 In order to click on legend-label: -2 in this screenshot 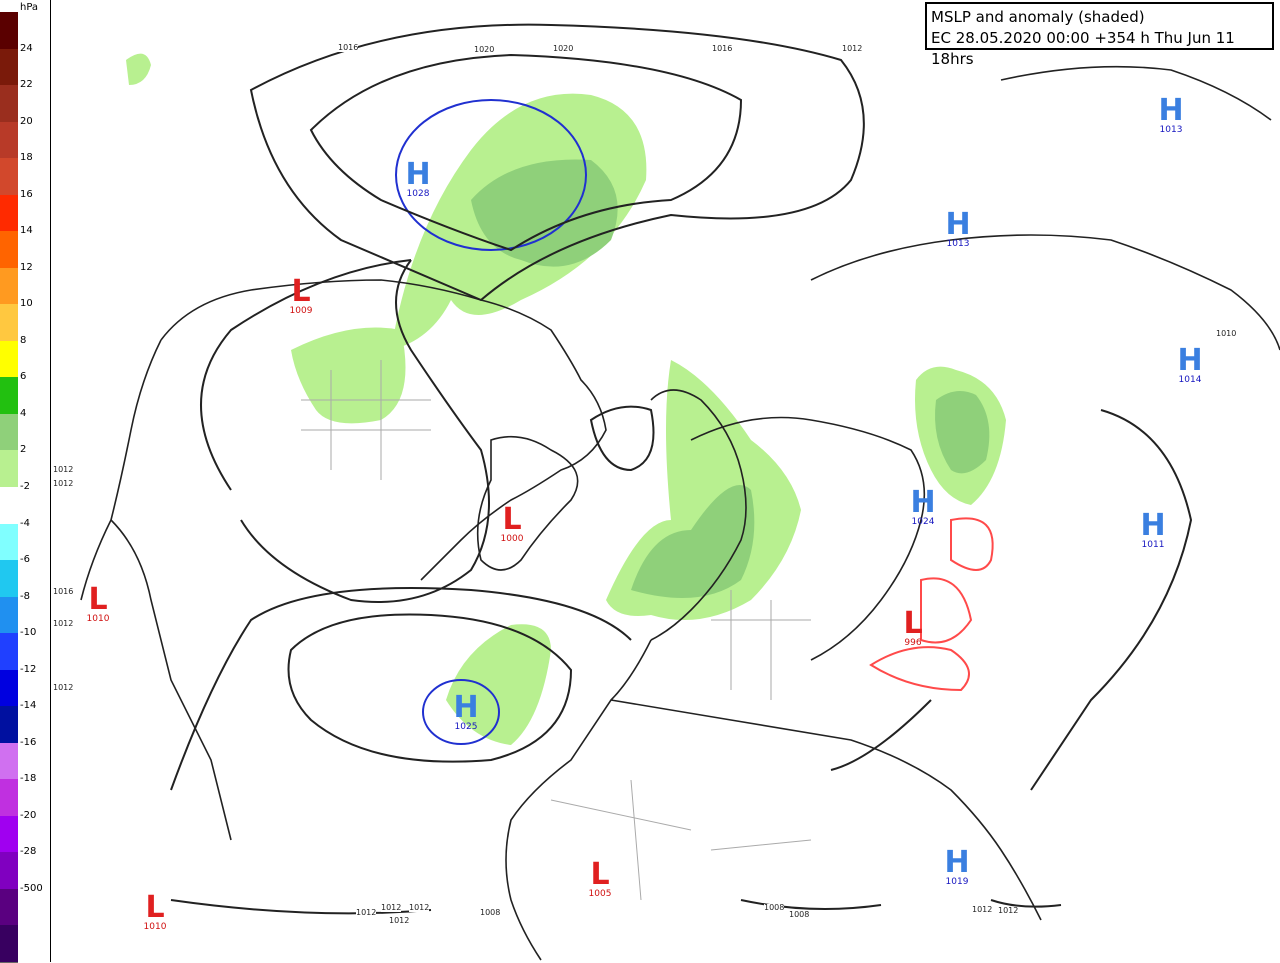, I will do `click(25, 486)`.